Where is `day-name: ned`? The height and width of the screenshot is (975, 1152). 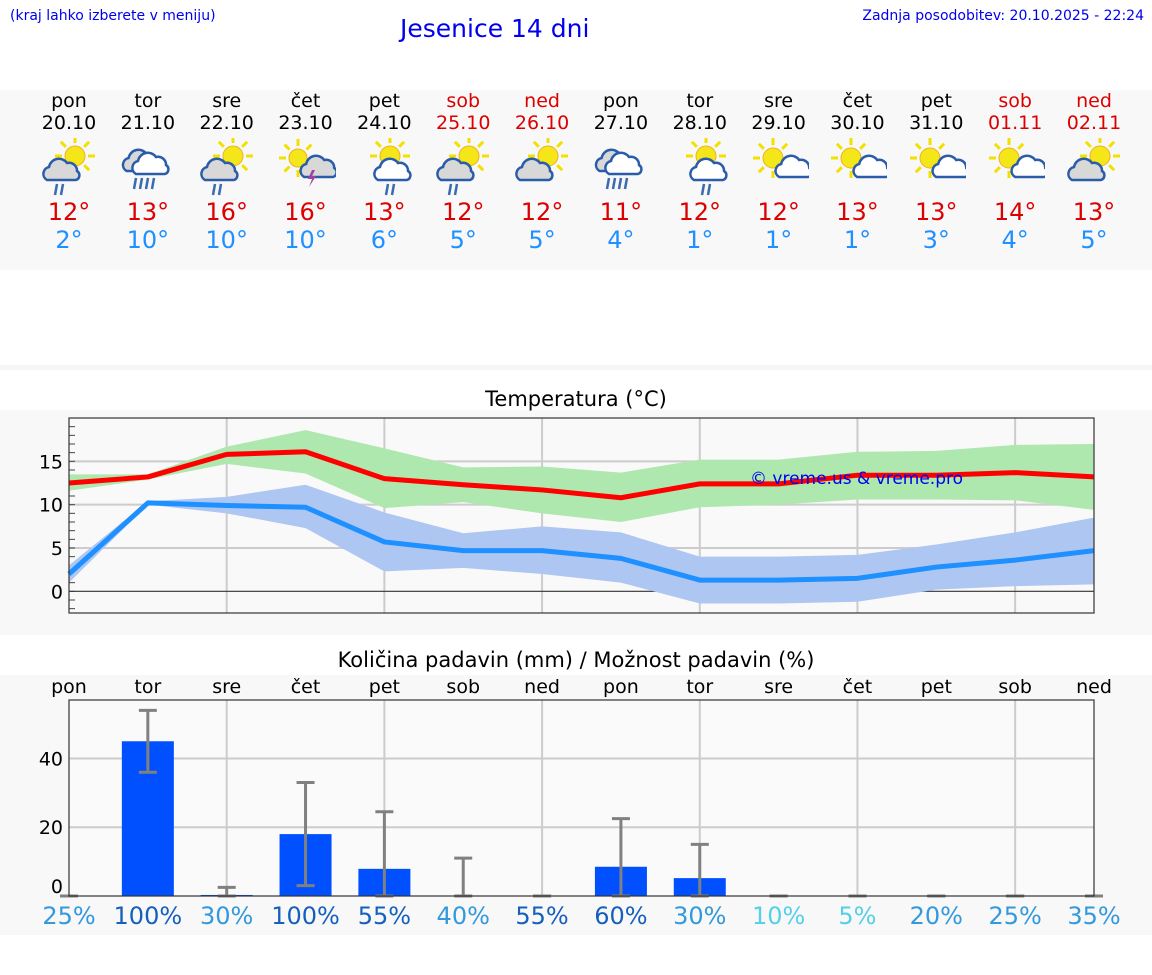 day-name: ned is located at coordinates (542, 101).